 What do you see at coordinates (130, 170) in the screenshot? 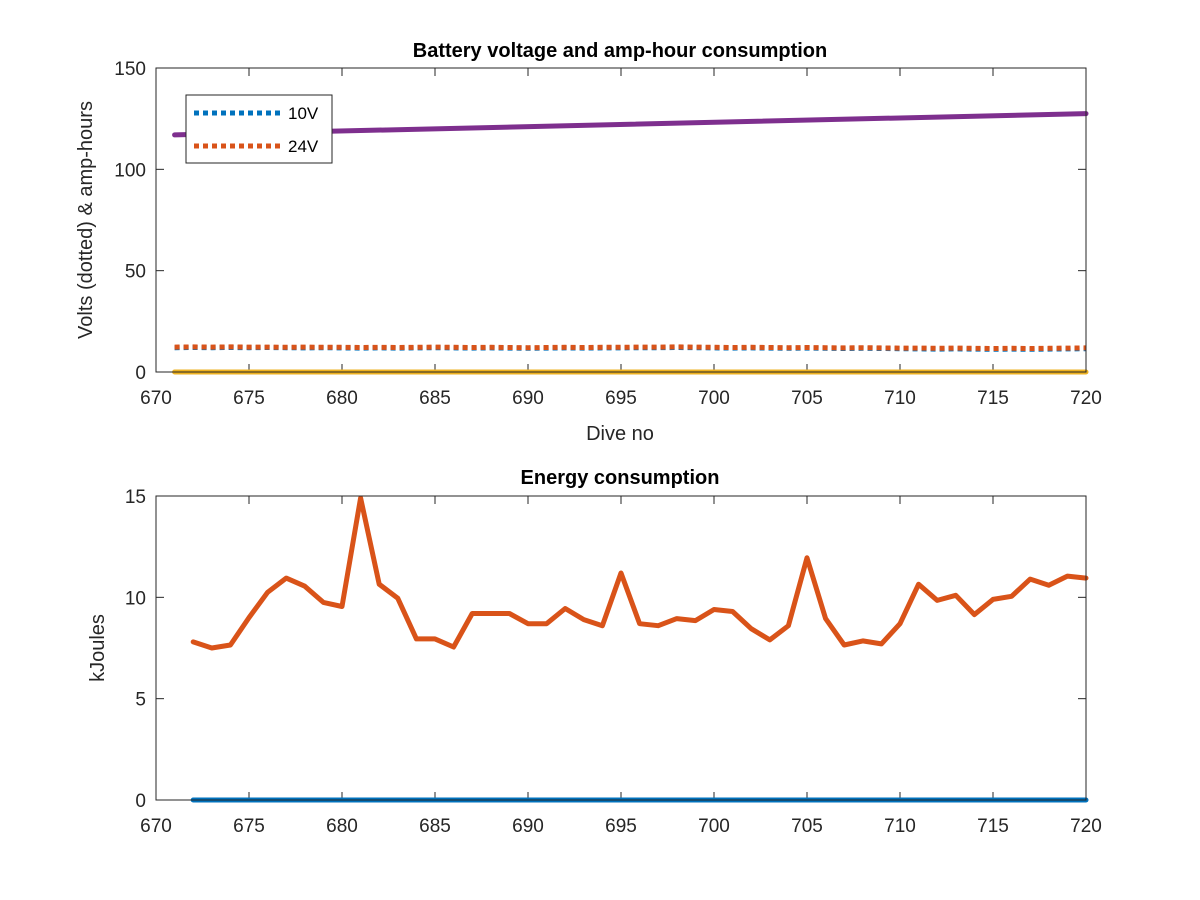
I see `y-tick-label: 100` at bounding box center [130, 170].